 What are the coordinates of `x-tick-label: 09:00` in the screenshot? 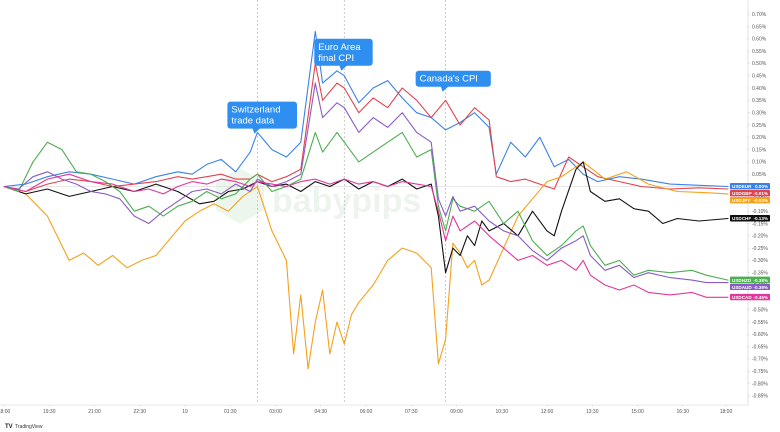 It's located at (456, 412).